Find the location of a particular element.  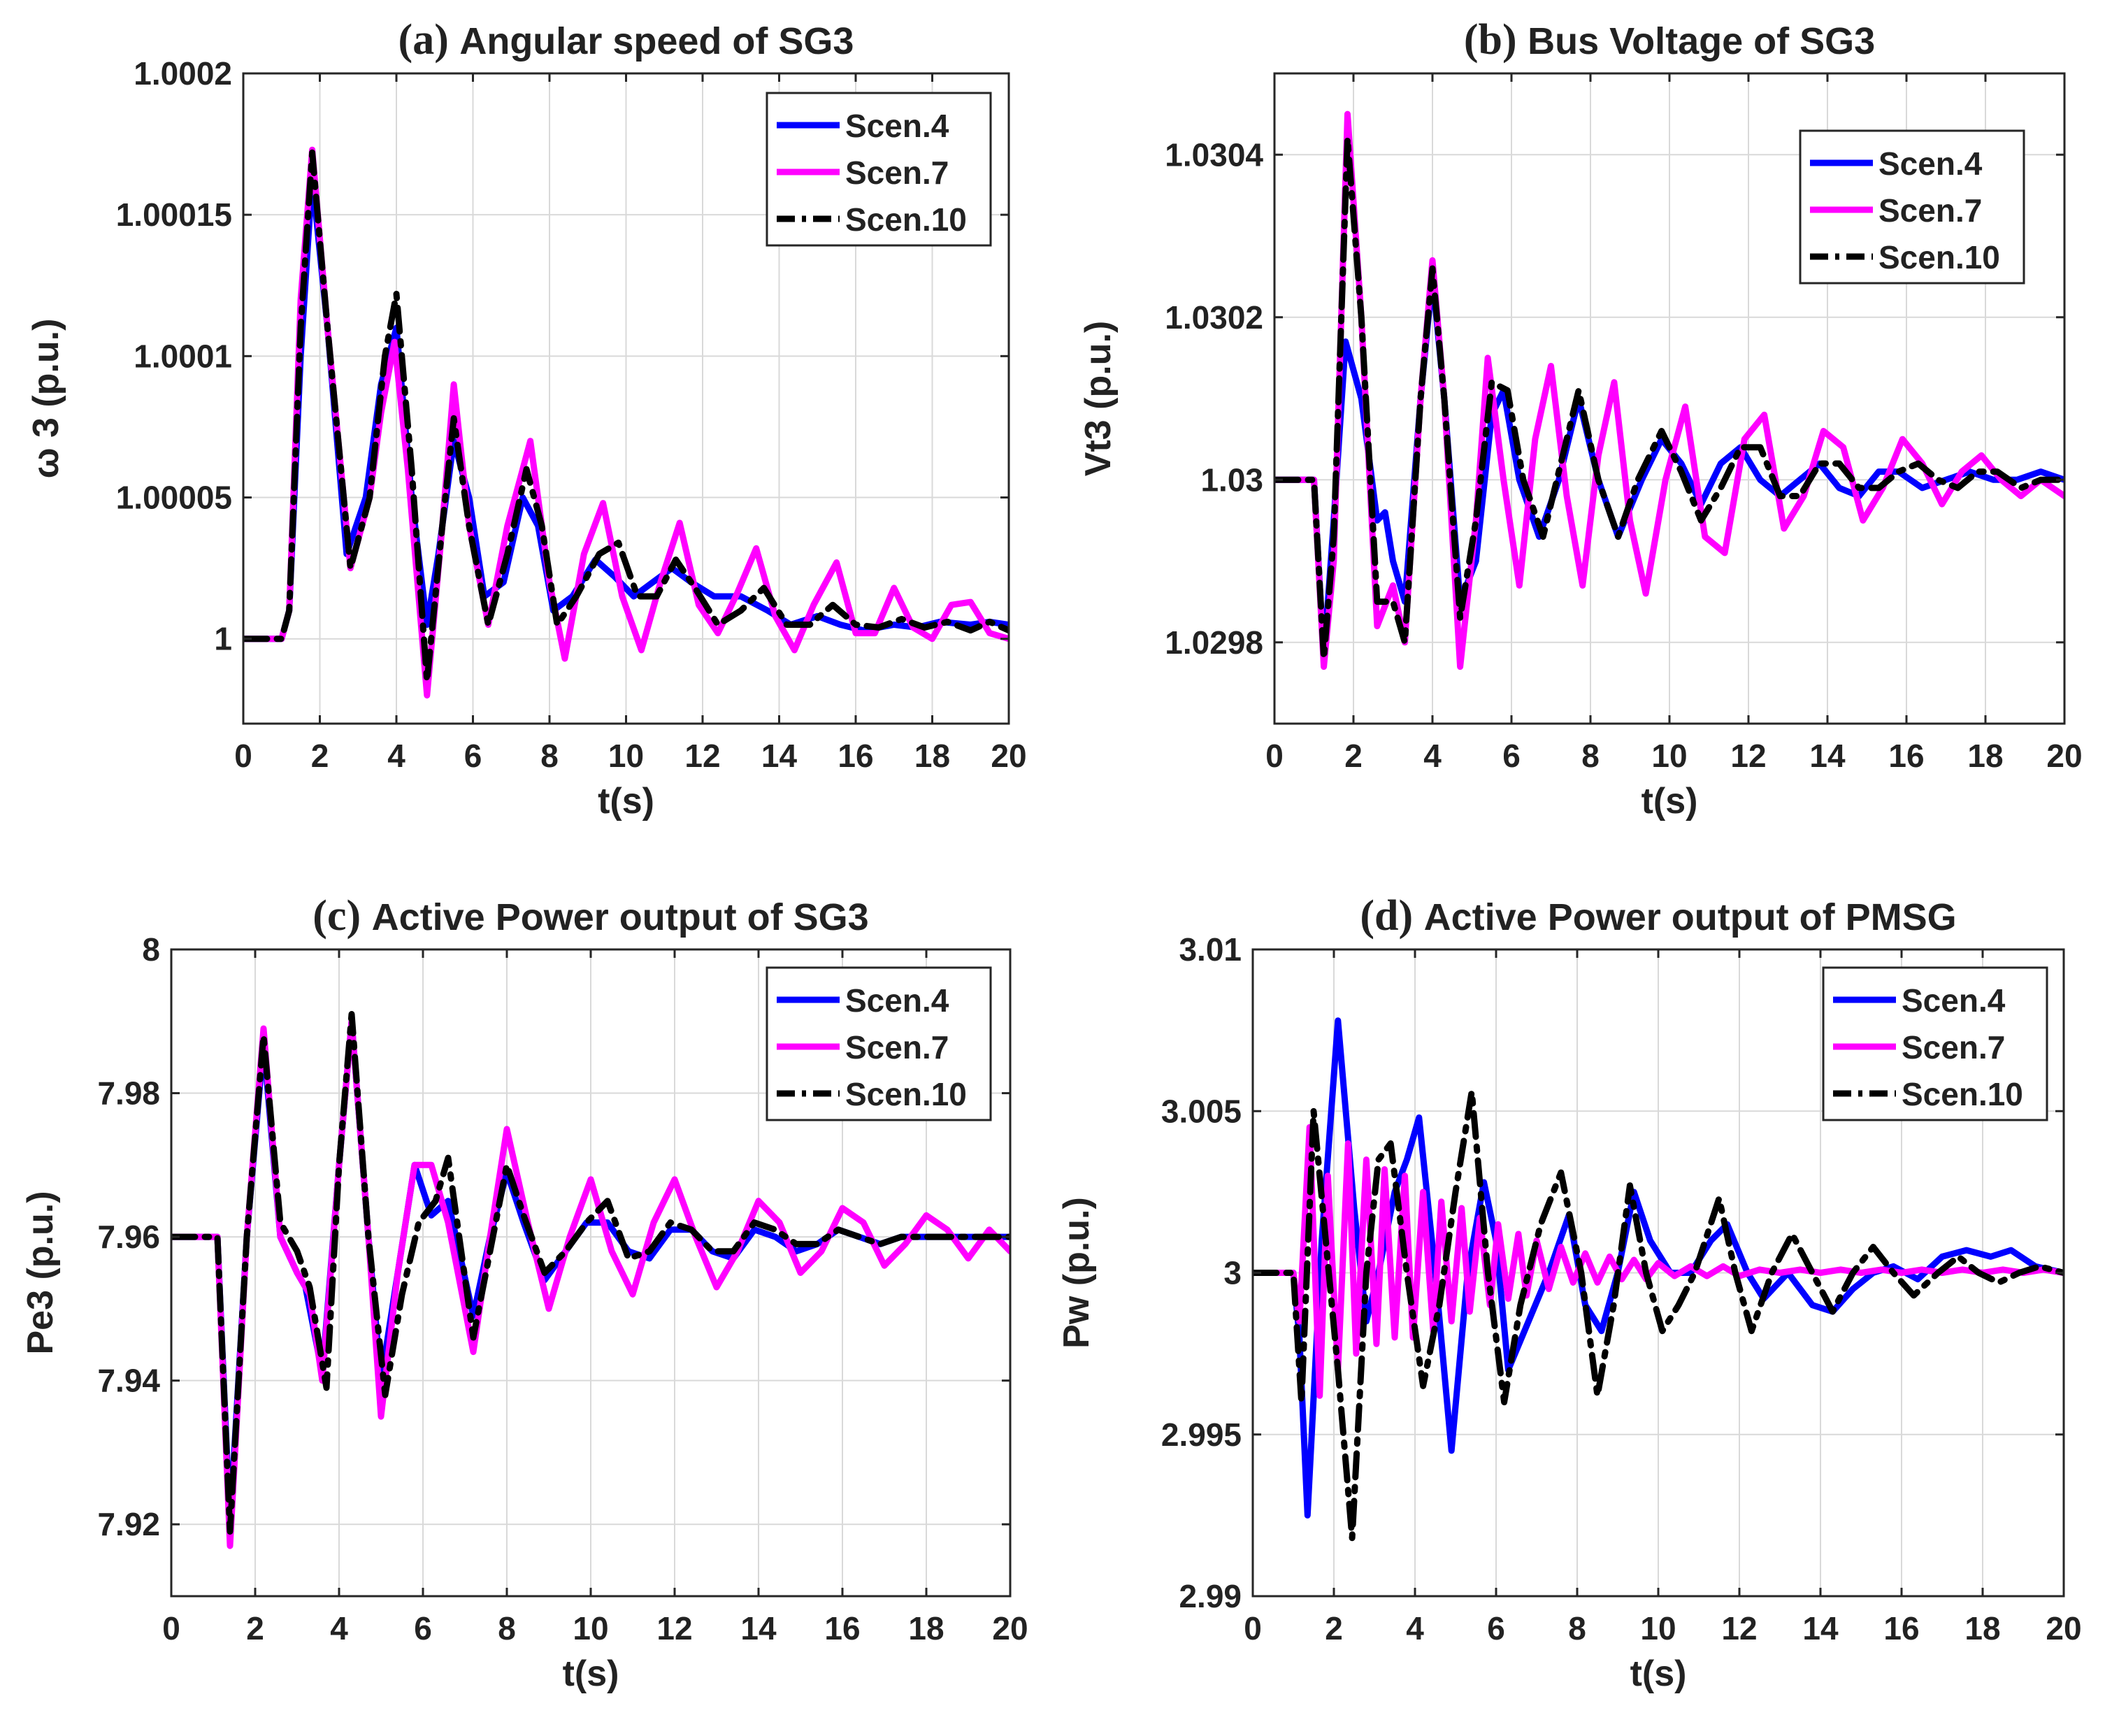

panel-letter: (a) is located at coordinates (429, 40).